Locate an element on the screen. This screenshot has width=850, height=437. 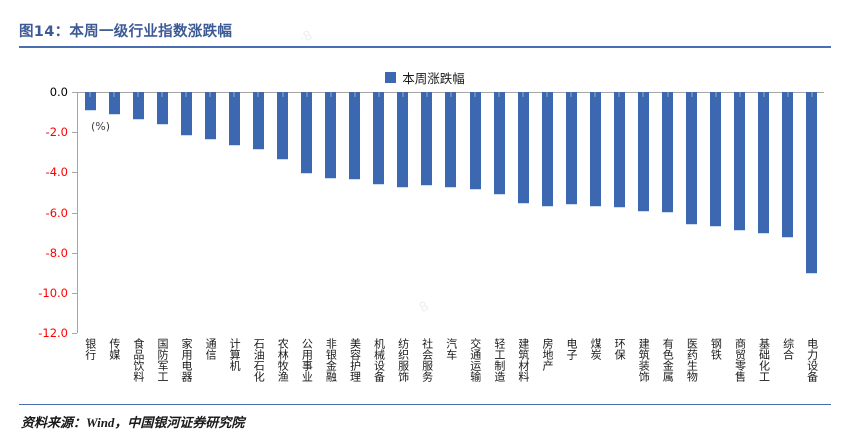
y-axis-label: -2.0 is located at coordinates (56, 132).